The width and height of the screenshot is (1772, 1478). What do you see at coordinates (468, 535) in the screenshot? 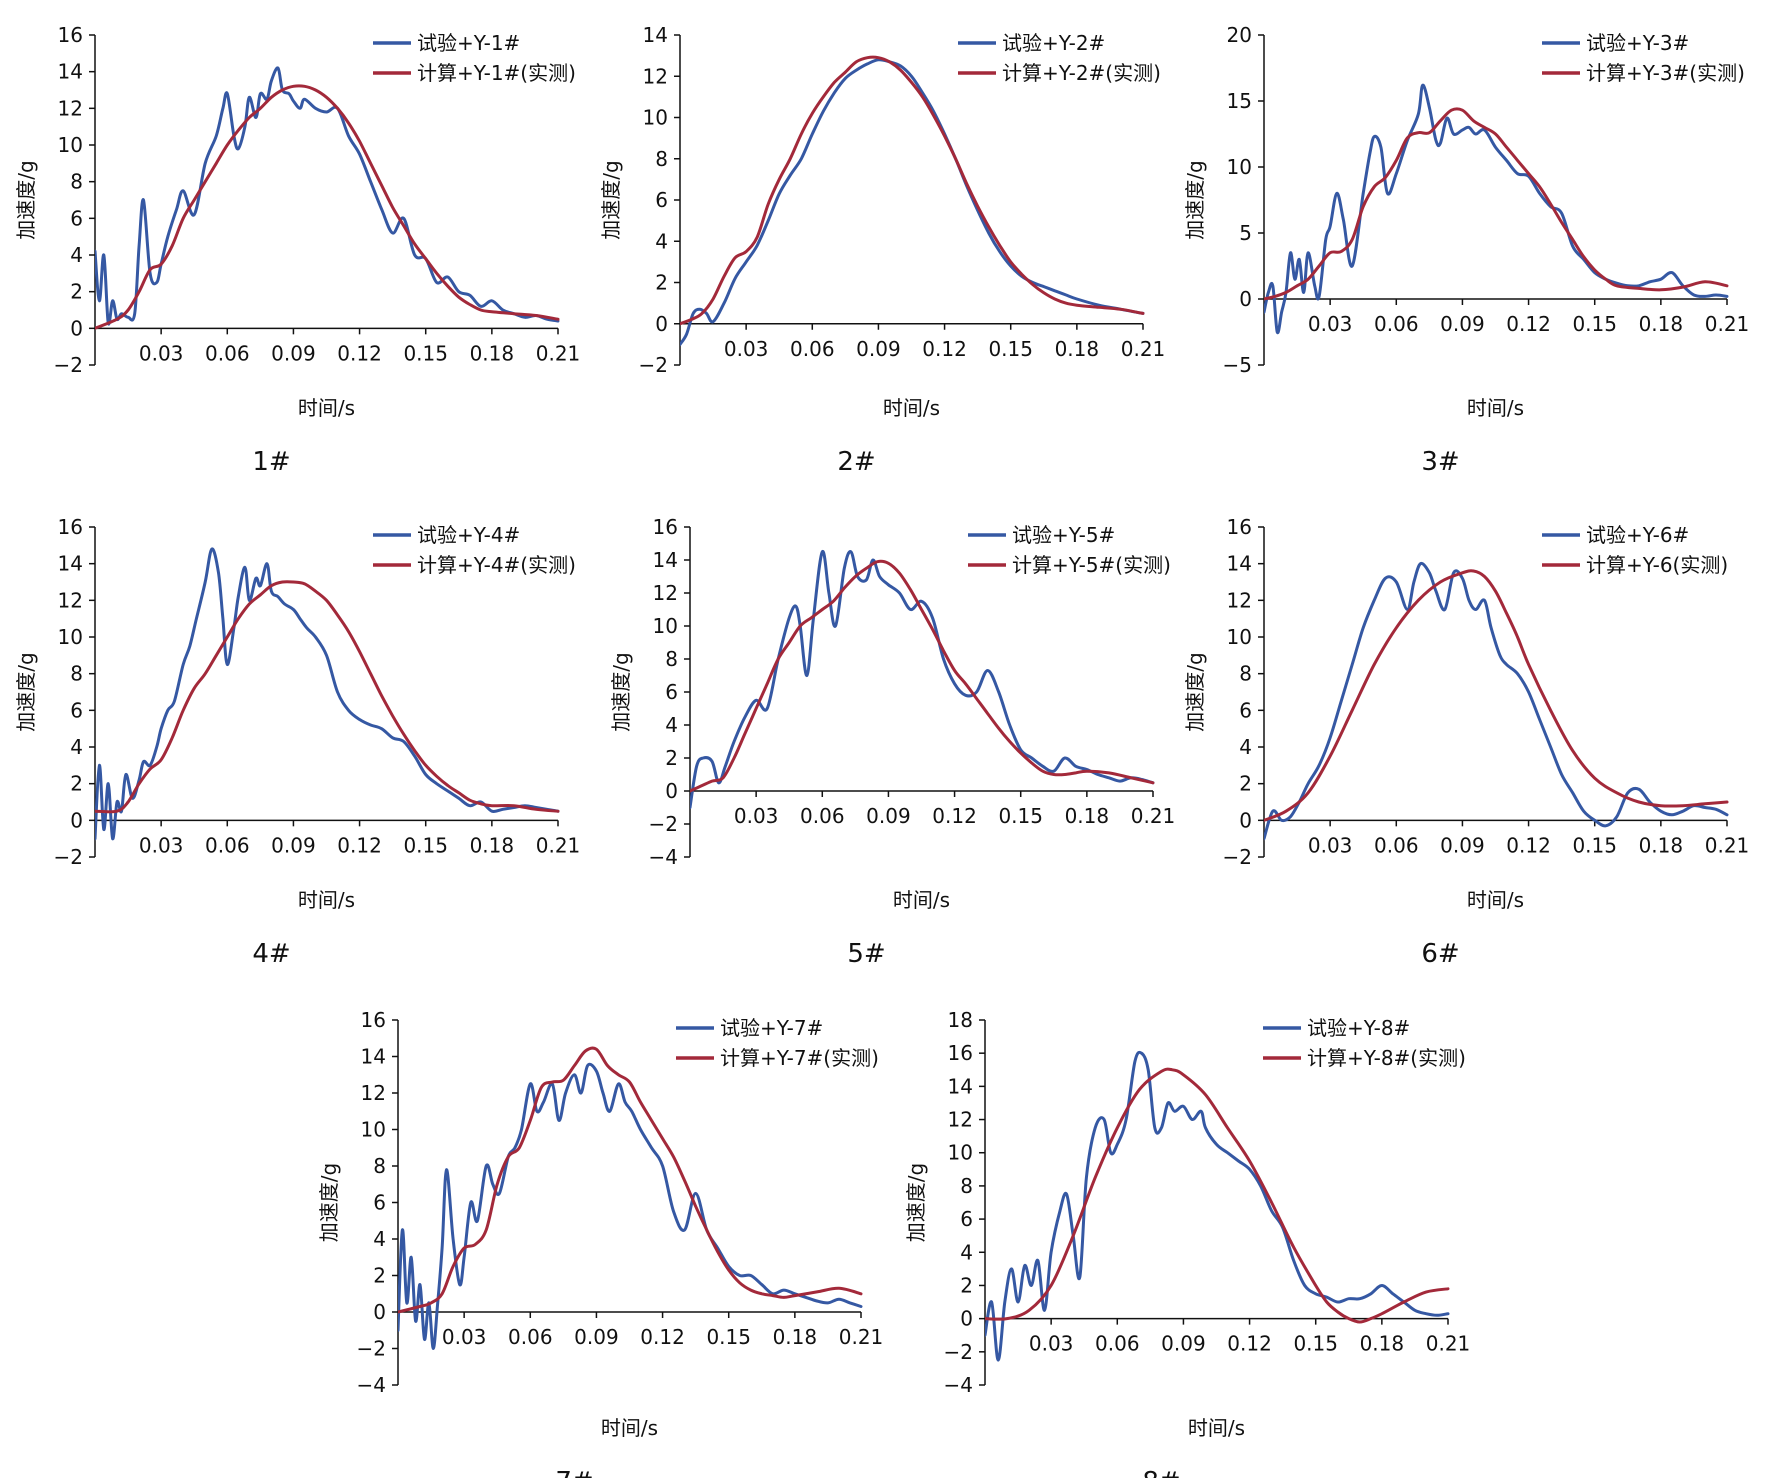
I see `legend-label: 试验+Y-4#` at bounding box center [468, 535].